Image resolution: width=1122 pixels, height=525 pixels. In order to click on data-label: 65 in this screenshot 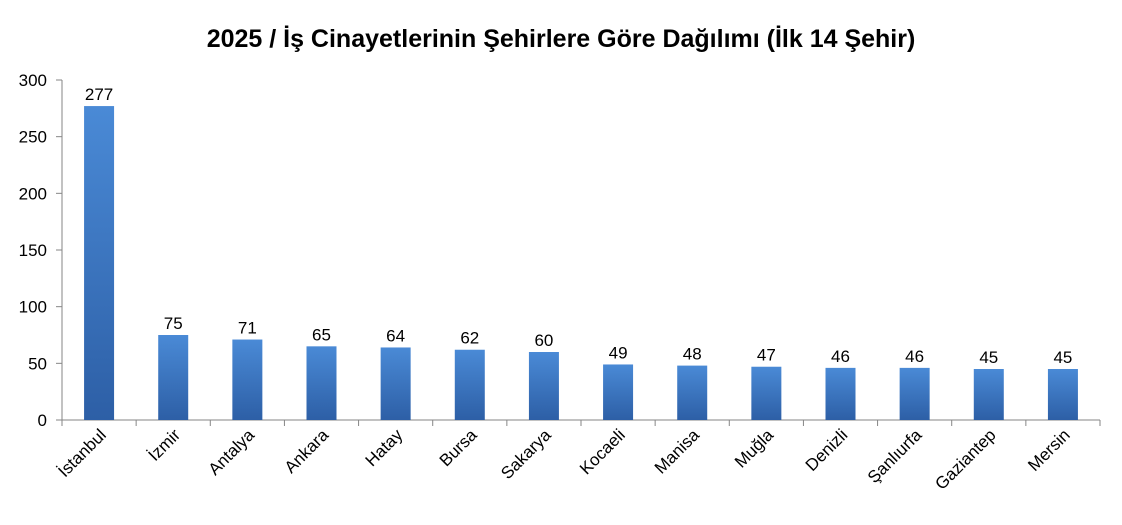, I will do `click(321, 334)`.